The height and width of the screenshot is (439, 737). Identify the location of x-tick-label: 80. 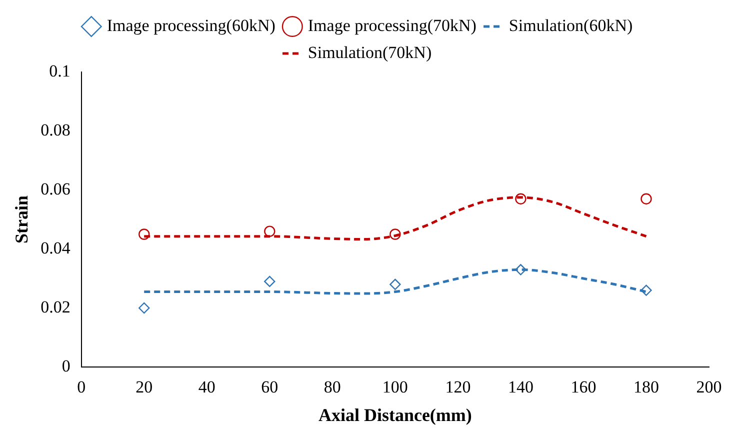
(332, 387).